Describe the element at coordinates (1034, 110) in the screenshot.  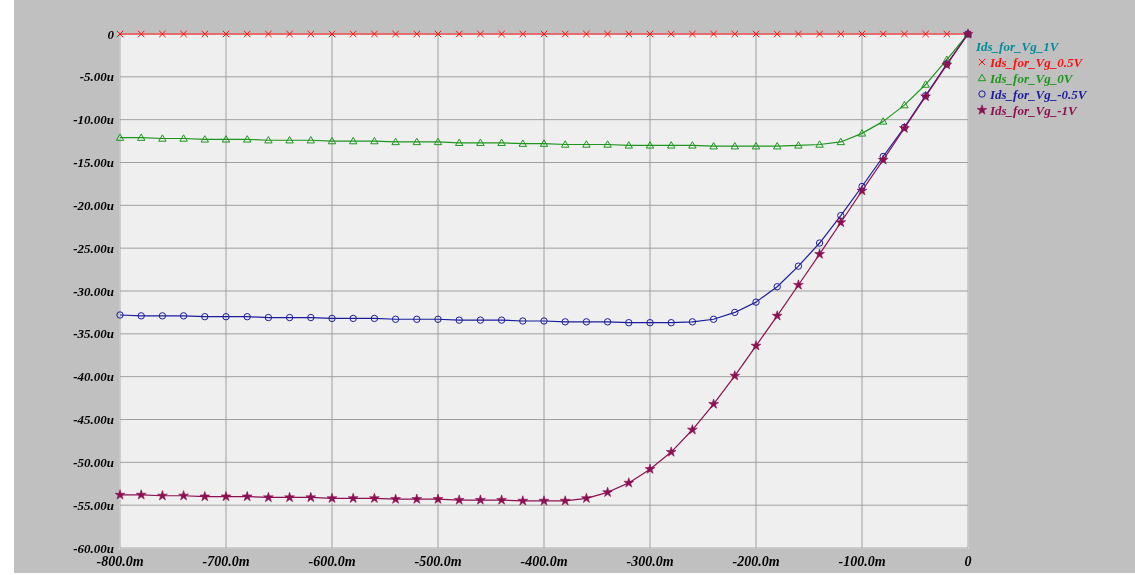
I see `legend-label: Ids_for_Vg_-1V` at that location.